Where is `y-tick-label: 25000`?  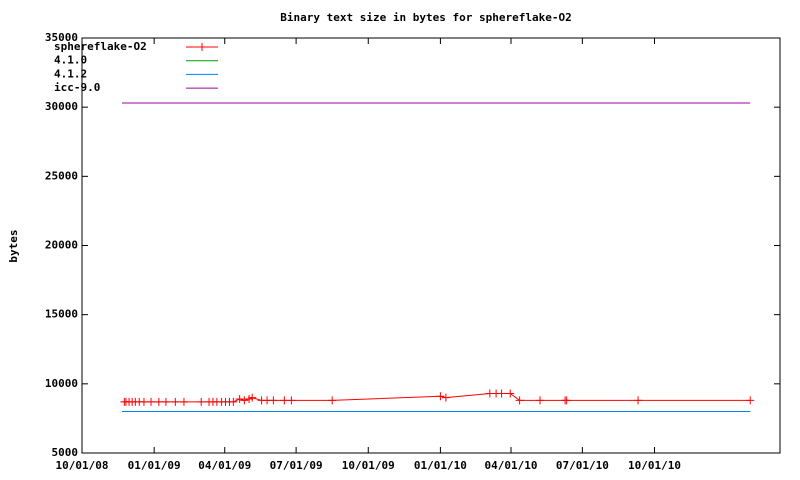
y-tick-label: 25000 is located at coordinates (61, 175).